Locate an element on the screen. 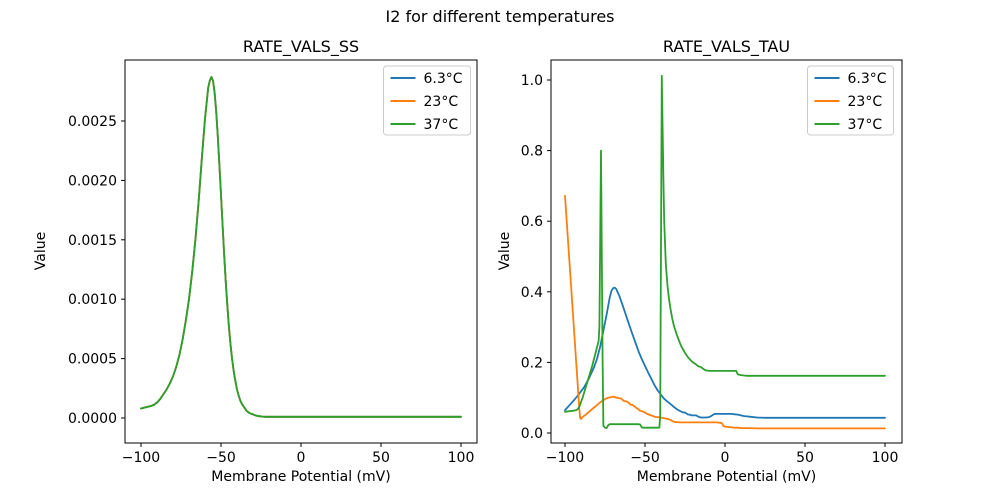  y-tick-label: 0.2 is located at coordinates (532, 363).